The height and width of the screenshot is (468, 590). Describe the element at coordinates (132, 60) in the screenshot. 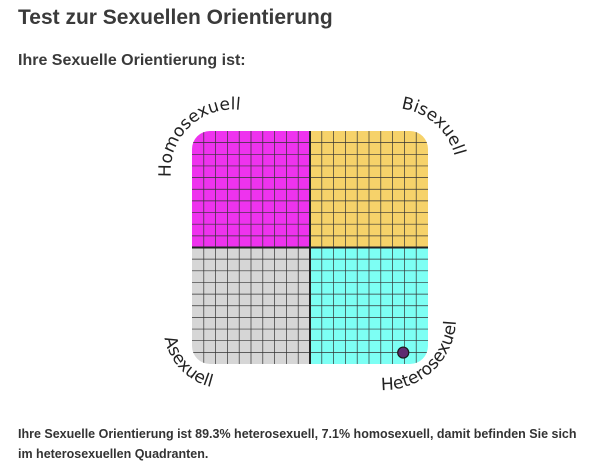

I see `result-heading: Ihre Sexuelle Orientierung ist:` at that location.